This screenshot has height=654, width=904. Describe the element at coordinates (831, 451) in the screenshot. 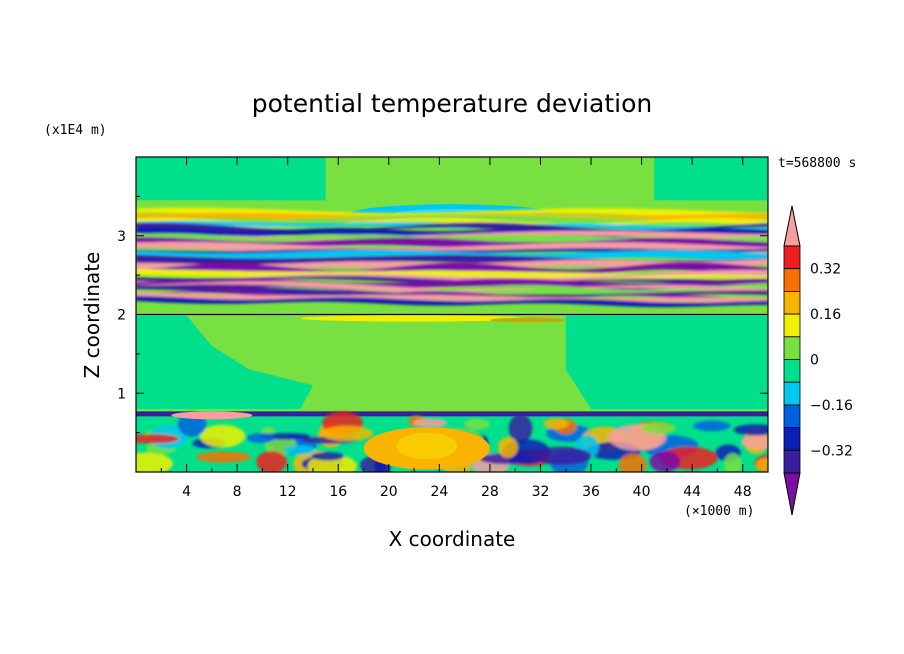

I see `colorbar-tick-label: −0.32` at that location.